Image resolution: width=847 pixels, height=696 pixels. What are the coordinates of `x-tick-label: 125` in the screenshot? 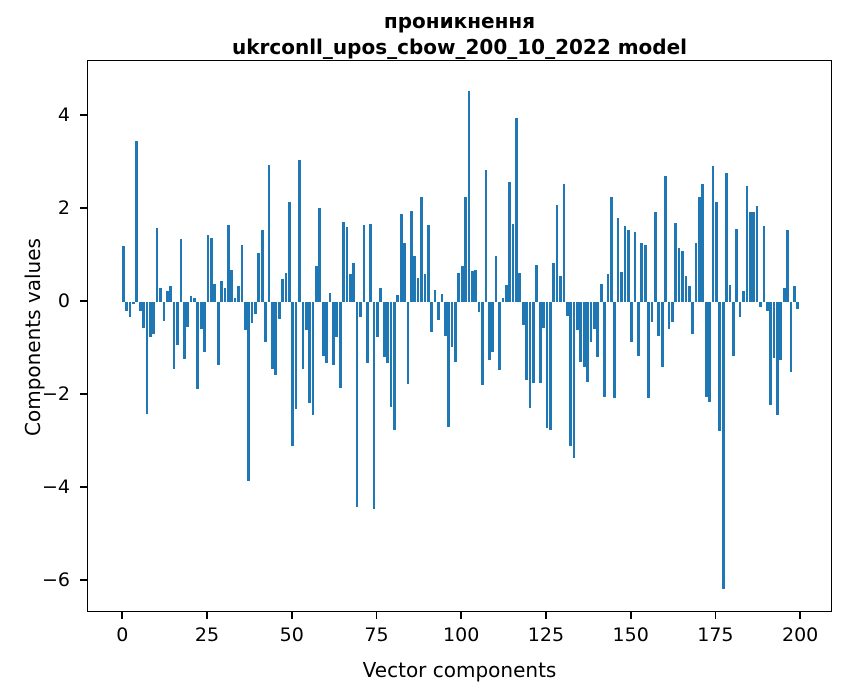 It's located at (546, 635).